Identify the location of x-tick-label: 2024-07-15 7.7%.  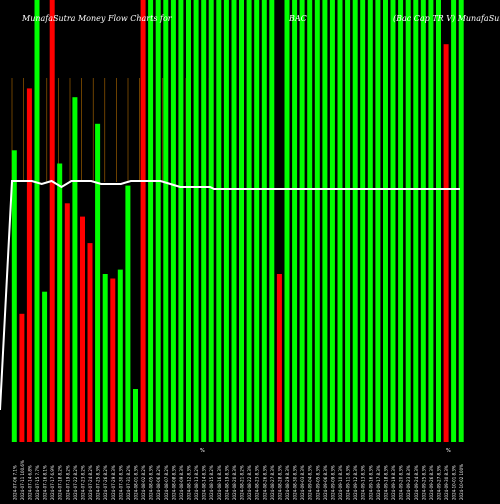
(37, 482).